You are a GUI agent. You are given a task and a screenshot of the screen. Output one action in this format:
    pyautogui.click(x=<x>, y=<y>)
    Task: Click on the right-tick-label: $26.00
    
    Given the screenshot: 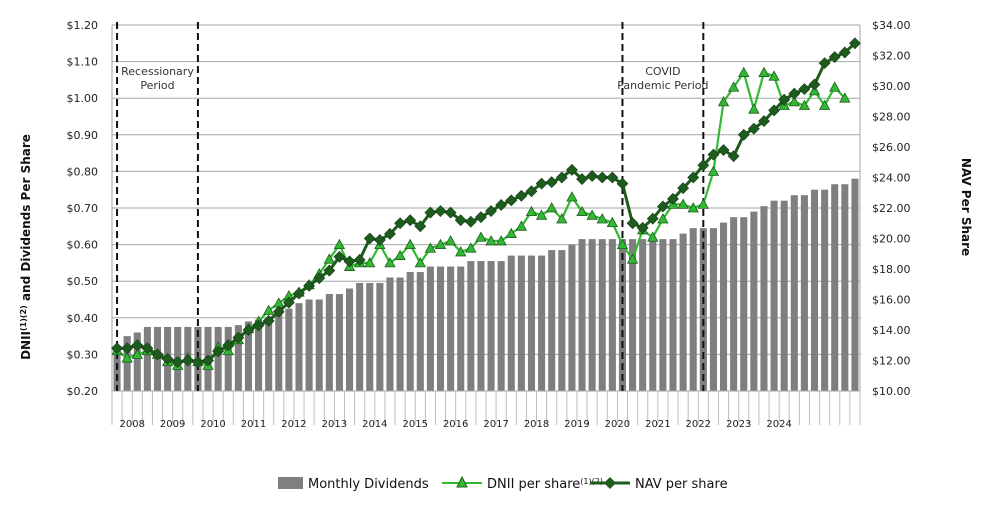 What is the action you would take?
    pyautogui.click(x=891, y=147)
    